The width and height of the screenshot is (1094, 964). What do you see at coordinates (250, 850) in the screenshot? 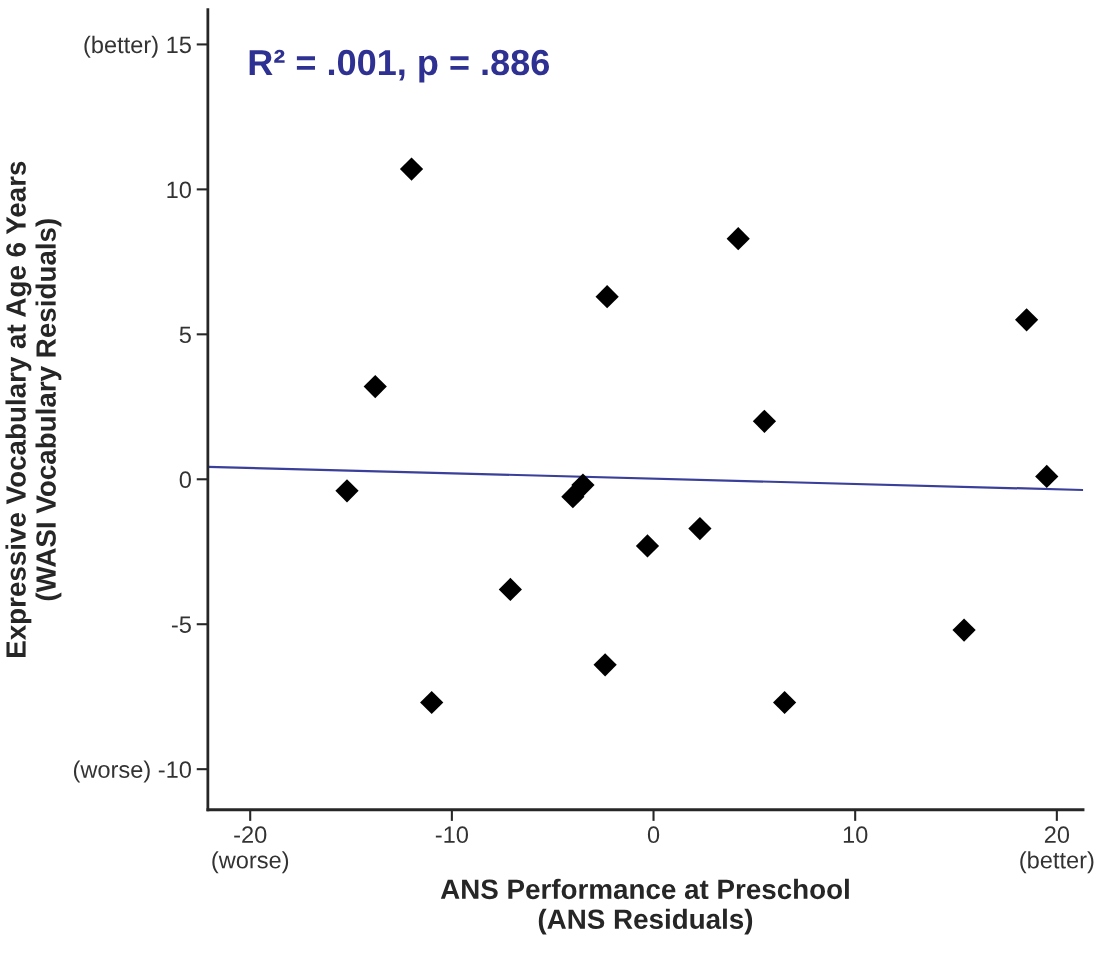
I see `x-tick-label: -20 (worse)` at bounding box center [250, 850].